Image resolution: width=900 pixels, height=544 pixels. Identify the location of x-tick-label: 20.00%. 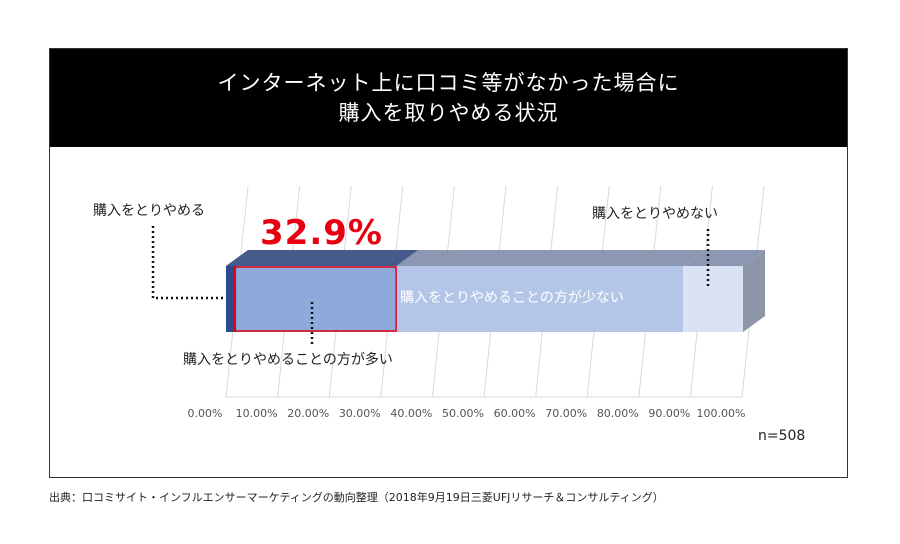
(308, 413).